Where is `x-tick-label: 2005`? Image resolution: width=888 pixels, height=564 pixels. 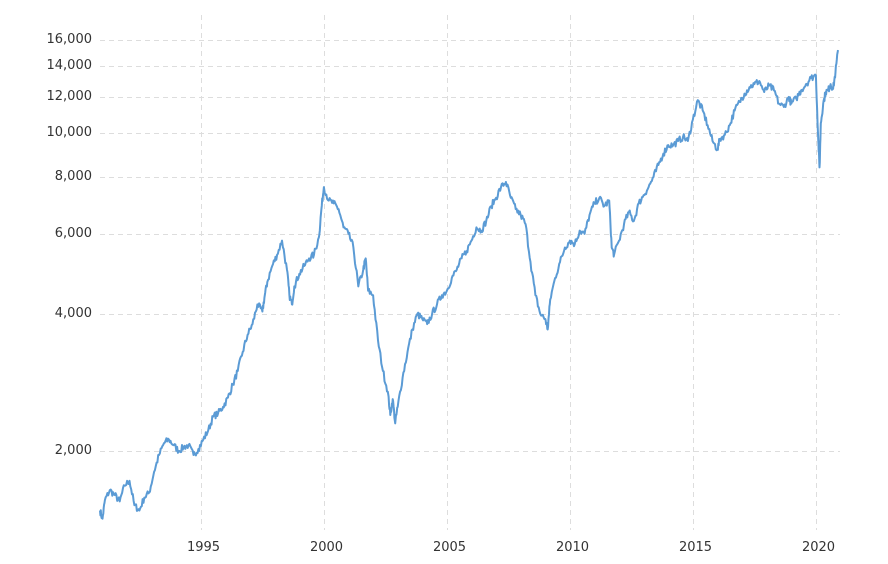 x-tick-label: 2005 is located at coordinates (449, 547).